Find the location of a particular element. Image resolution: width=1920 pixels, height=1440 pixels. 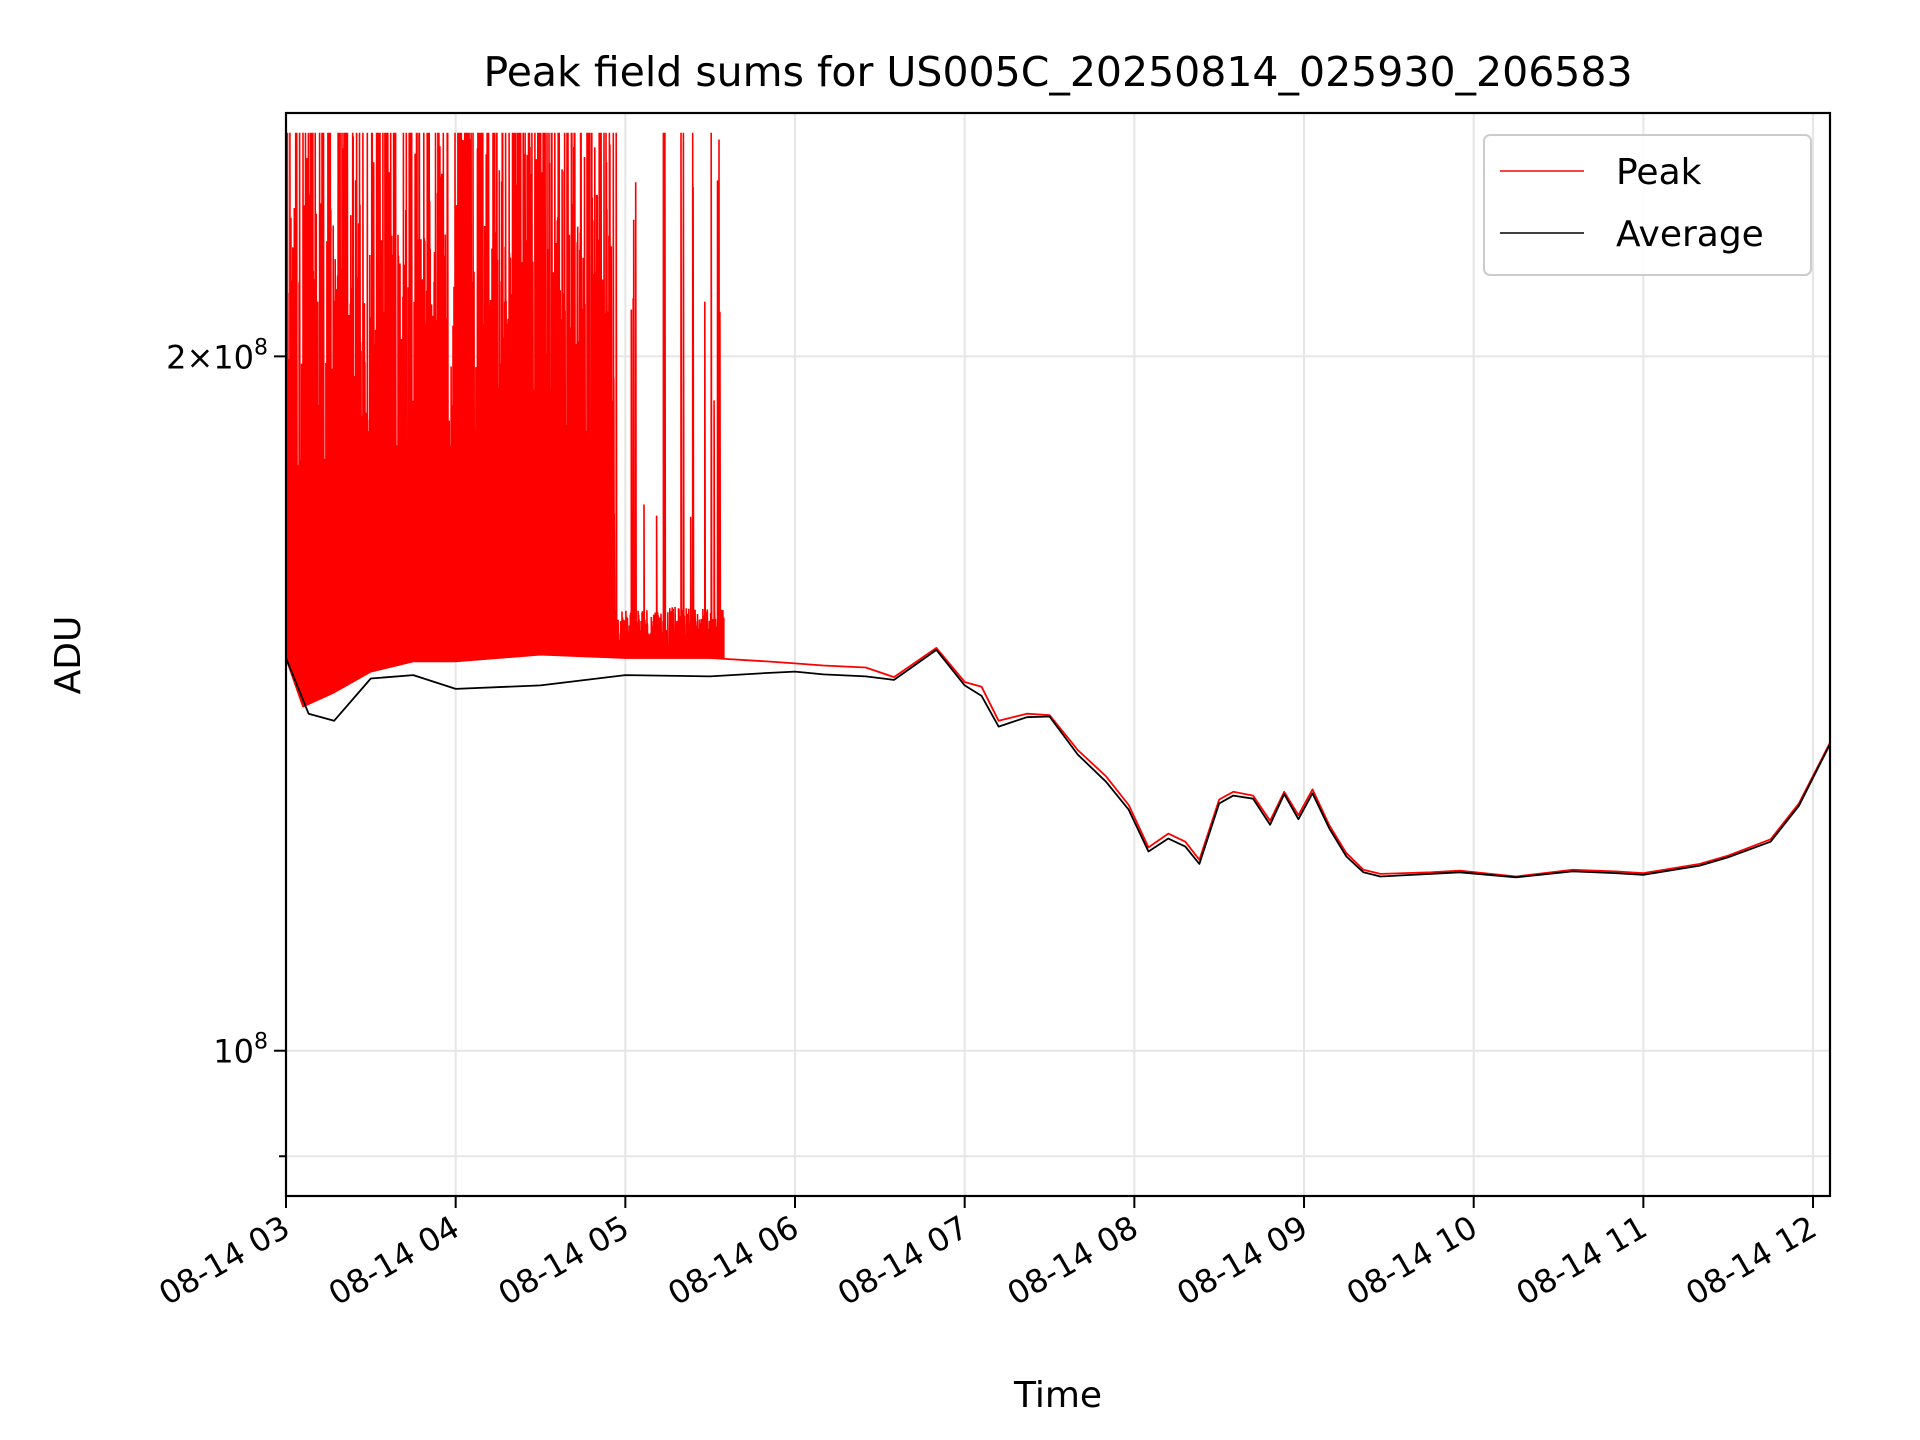

x-tick-label: 08-14 10 is located at coordinates (1412, 1260).